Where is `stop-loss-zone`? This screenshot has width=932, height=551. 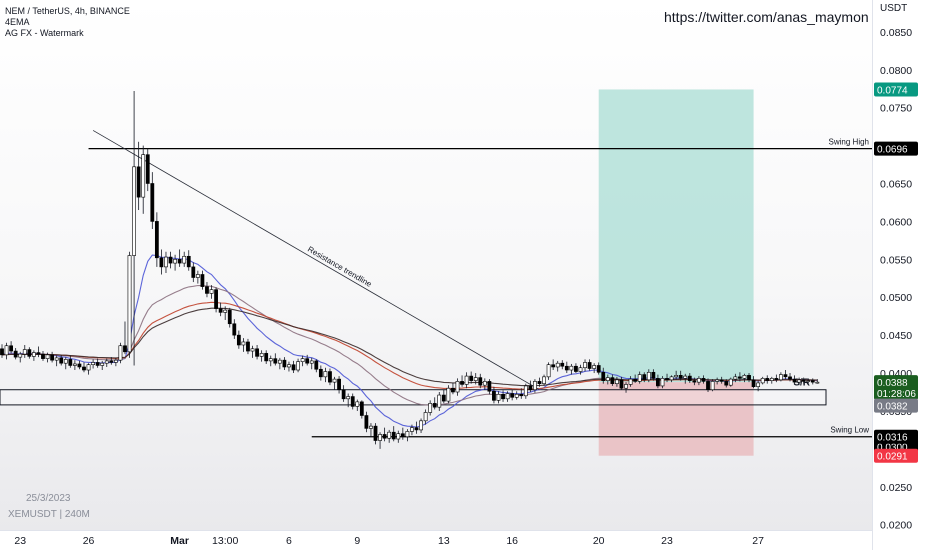 stop-loss-zone is located at coordinates (676, 419).